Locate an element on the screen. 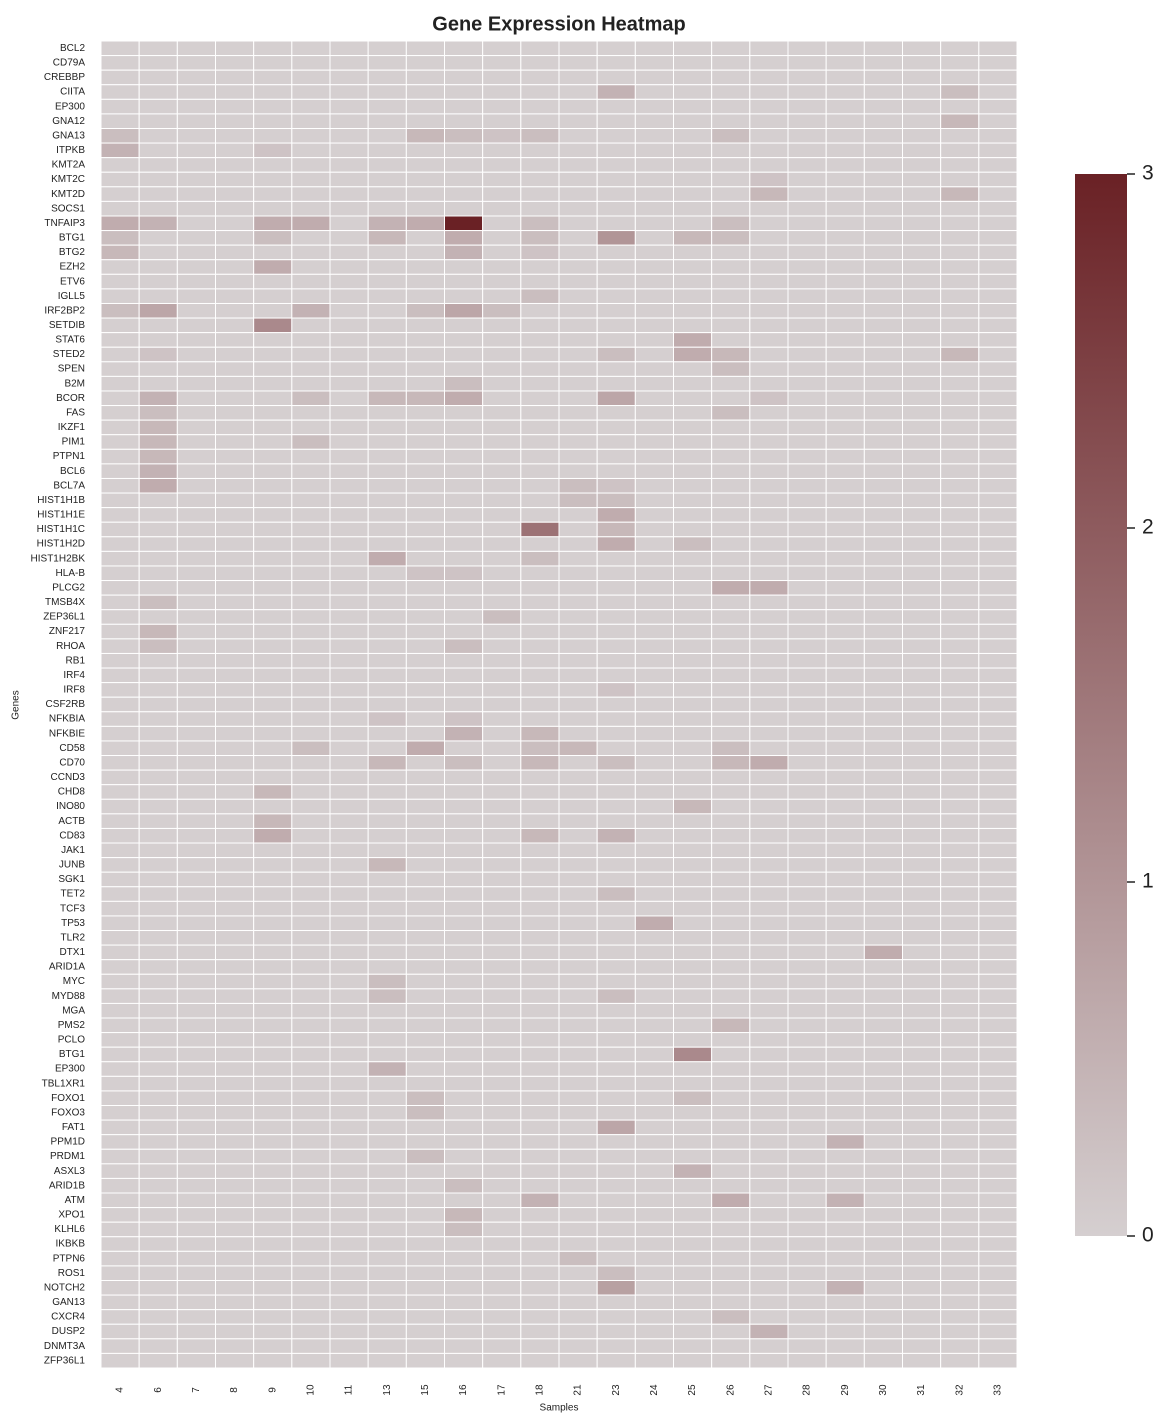  gene-label: NFKBIE is located at coordinates (67, 733).